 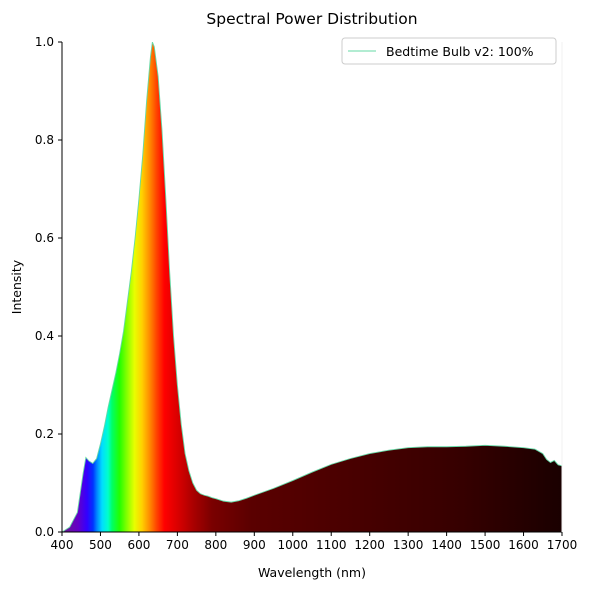 I want to click on x-axis-title: Wavelength (nm), so click(x=312, y=572).